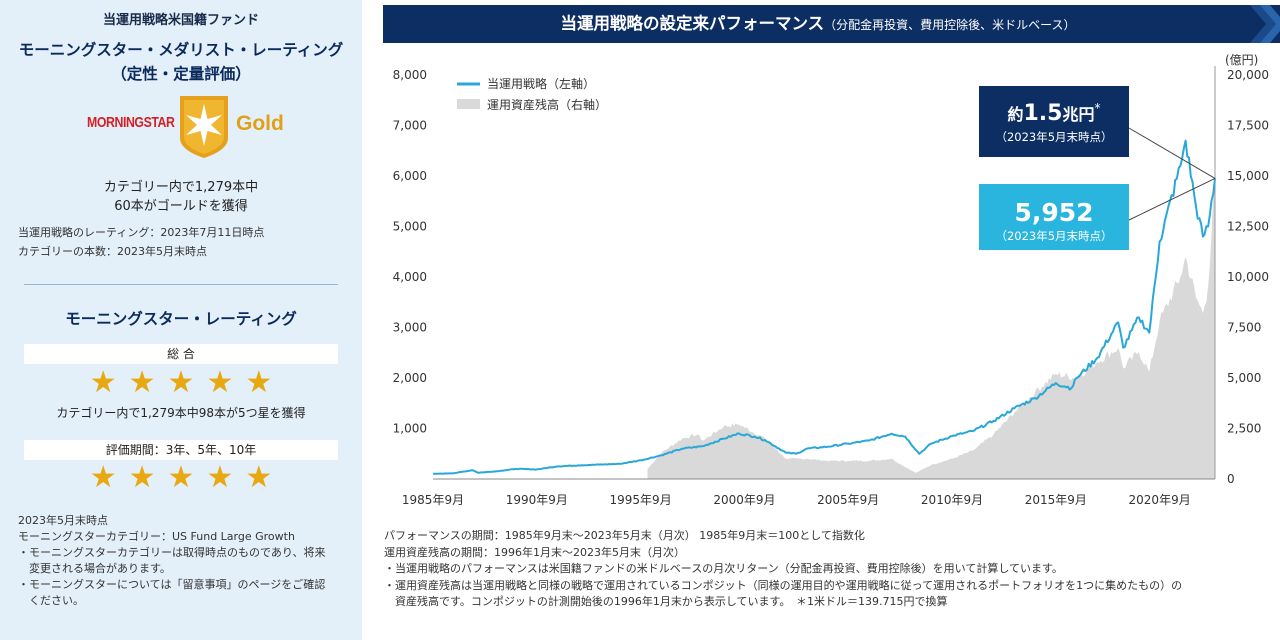  Describe the element at coordinates (1244, 328) in the screenshot. I see `y-right-tick-label: 7,500` at that location.